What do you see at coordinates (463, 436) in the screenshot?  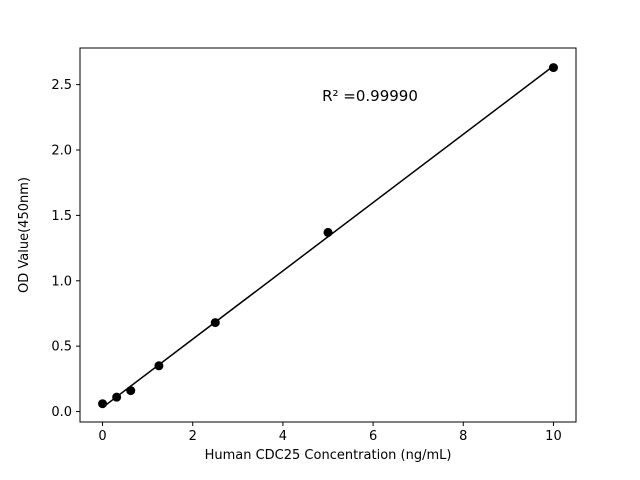 I see `x-tick-label: 8` at bounding box center [463, 436].